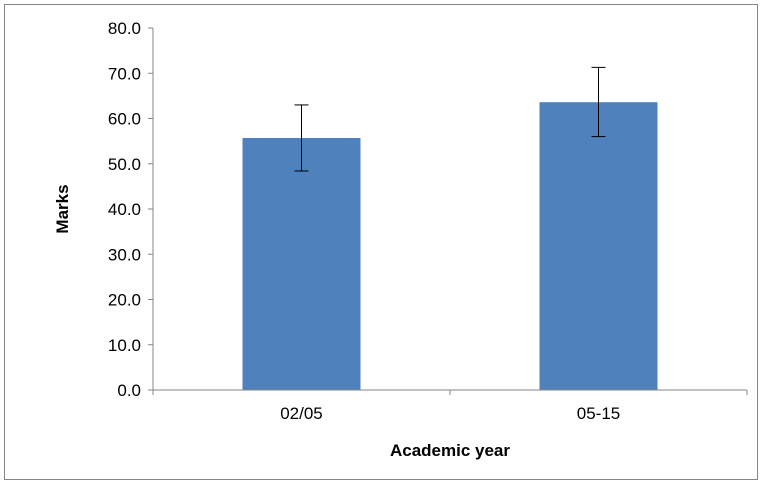  What do you see at coordinates (124, 345) in the screenshot?
I see `y-tick-label: 10.0` at bounding box center [124, 345].